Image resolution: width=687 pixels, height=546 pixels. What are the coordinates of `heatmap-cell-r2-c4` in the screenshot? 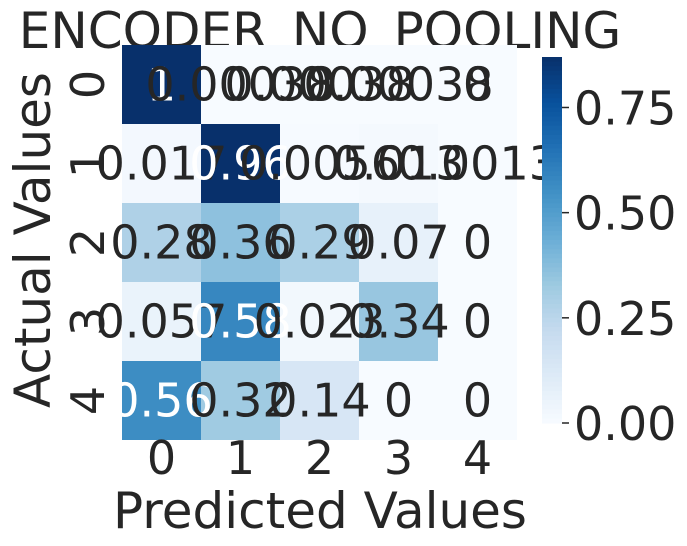 It's located at (477, 242).